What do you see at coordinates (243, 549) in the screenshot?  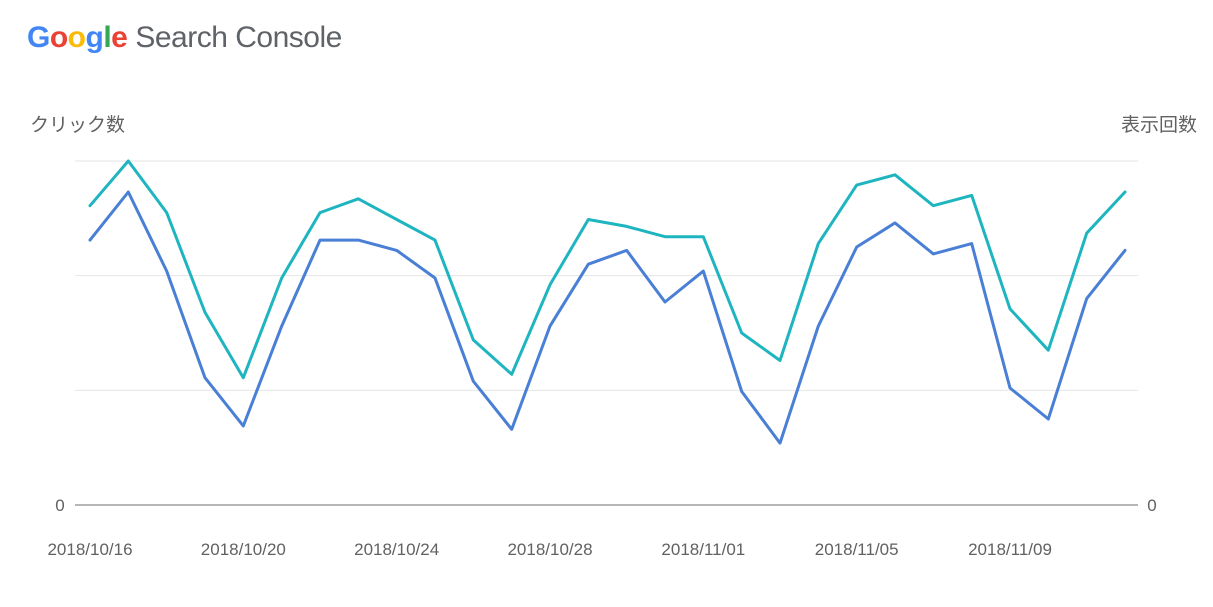 I see `x-tick-label: 2018/10/20` at bounding box center [243, 549].